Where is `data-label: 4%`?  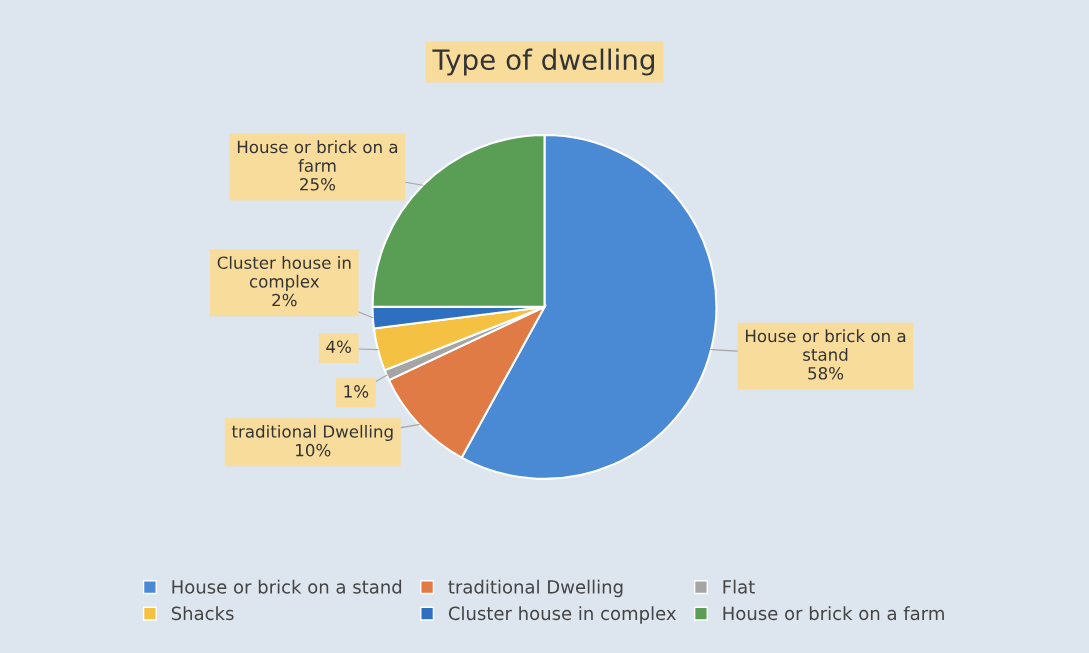 data-label: 4% is located at coordinates (338, 347).